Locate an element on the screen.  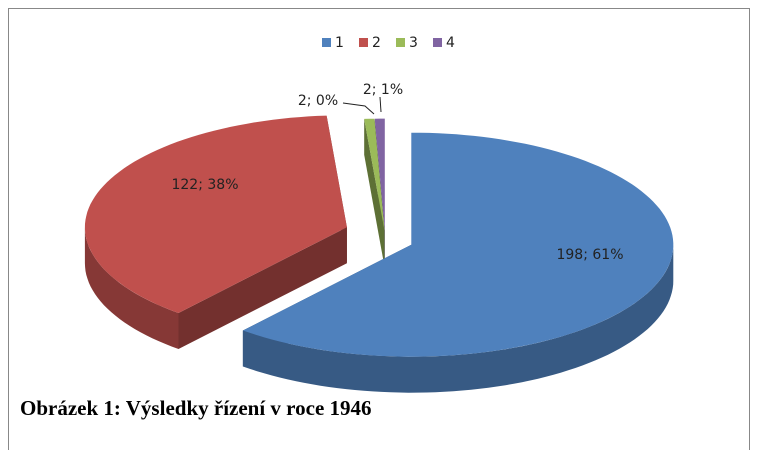
data-label: 122; 38% is located at coordinates (204, 185).